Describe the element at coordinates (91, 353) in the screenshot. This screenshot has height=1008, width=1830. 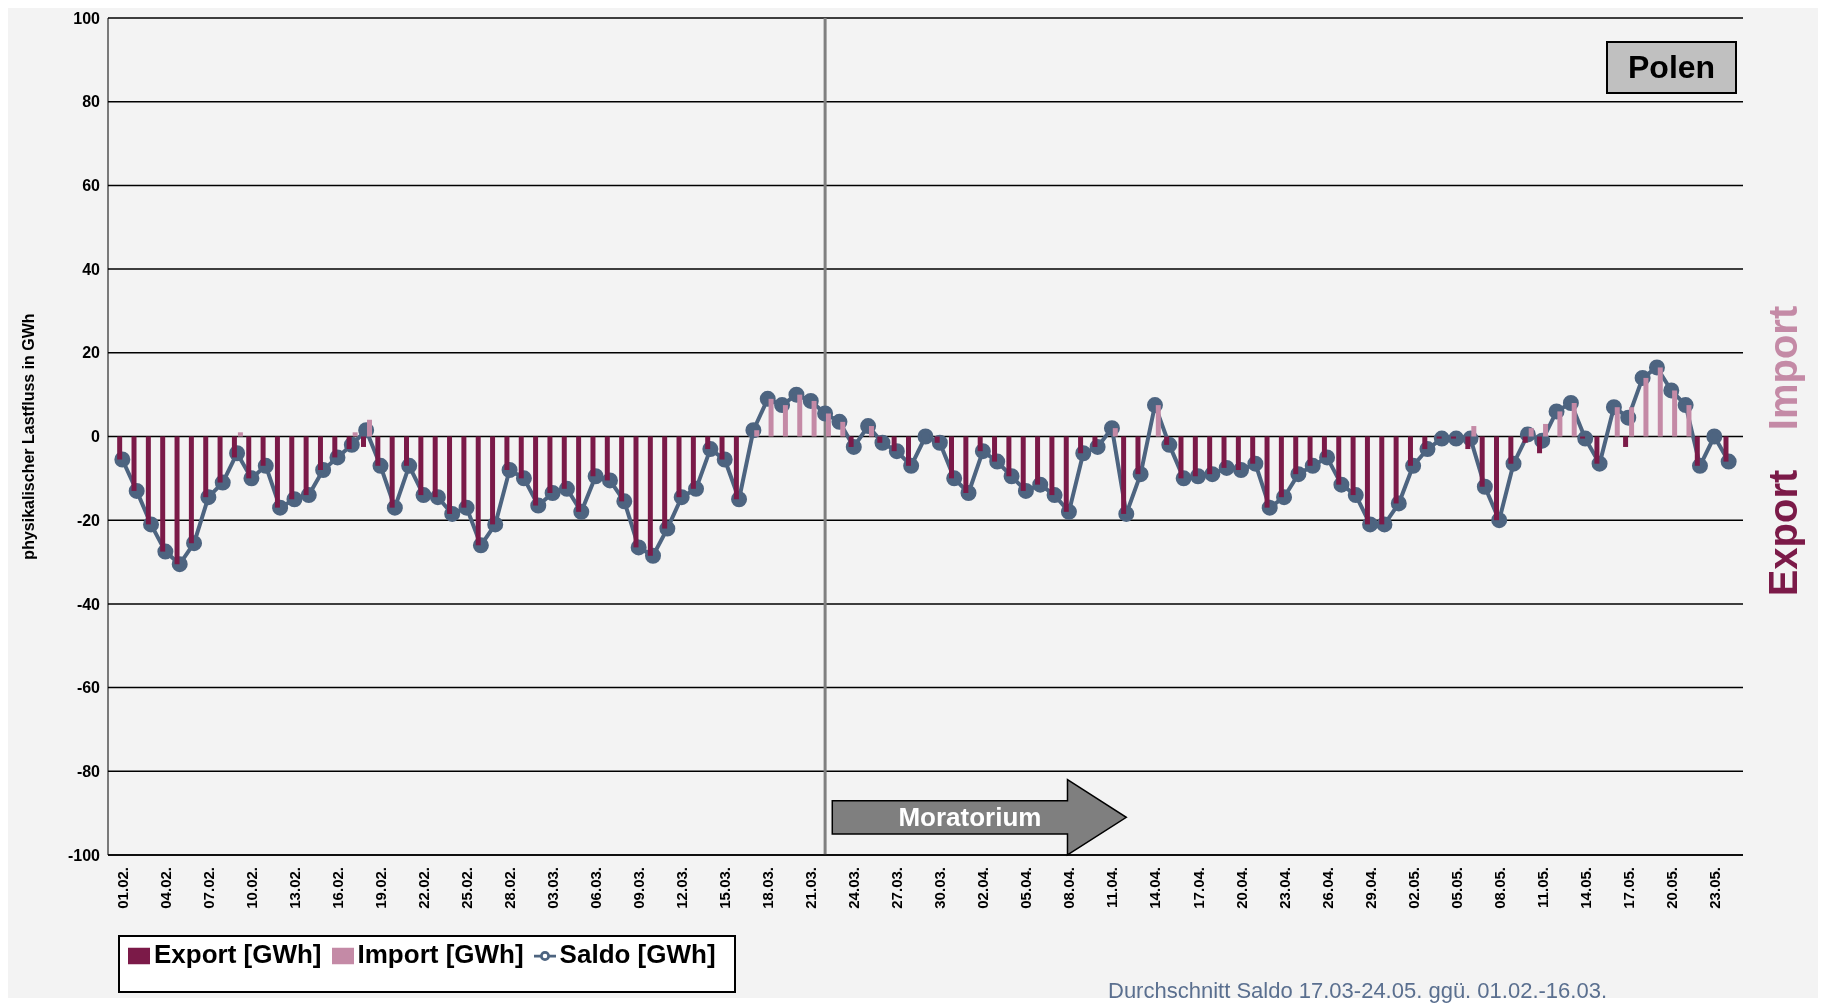
I see `y-tick-label: 20` at that location.